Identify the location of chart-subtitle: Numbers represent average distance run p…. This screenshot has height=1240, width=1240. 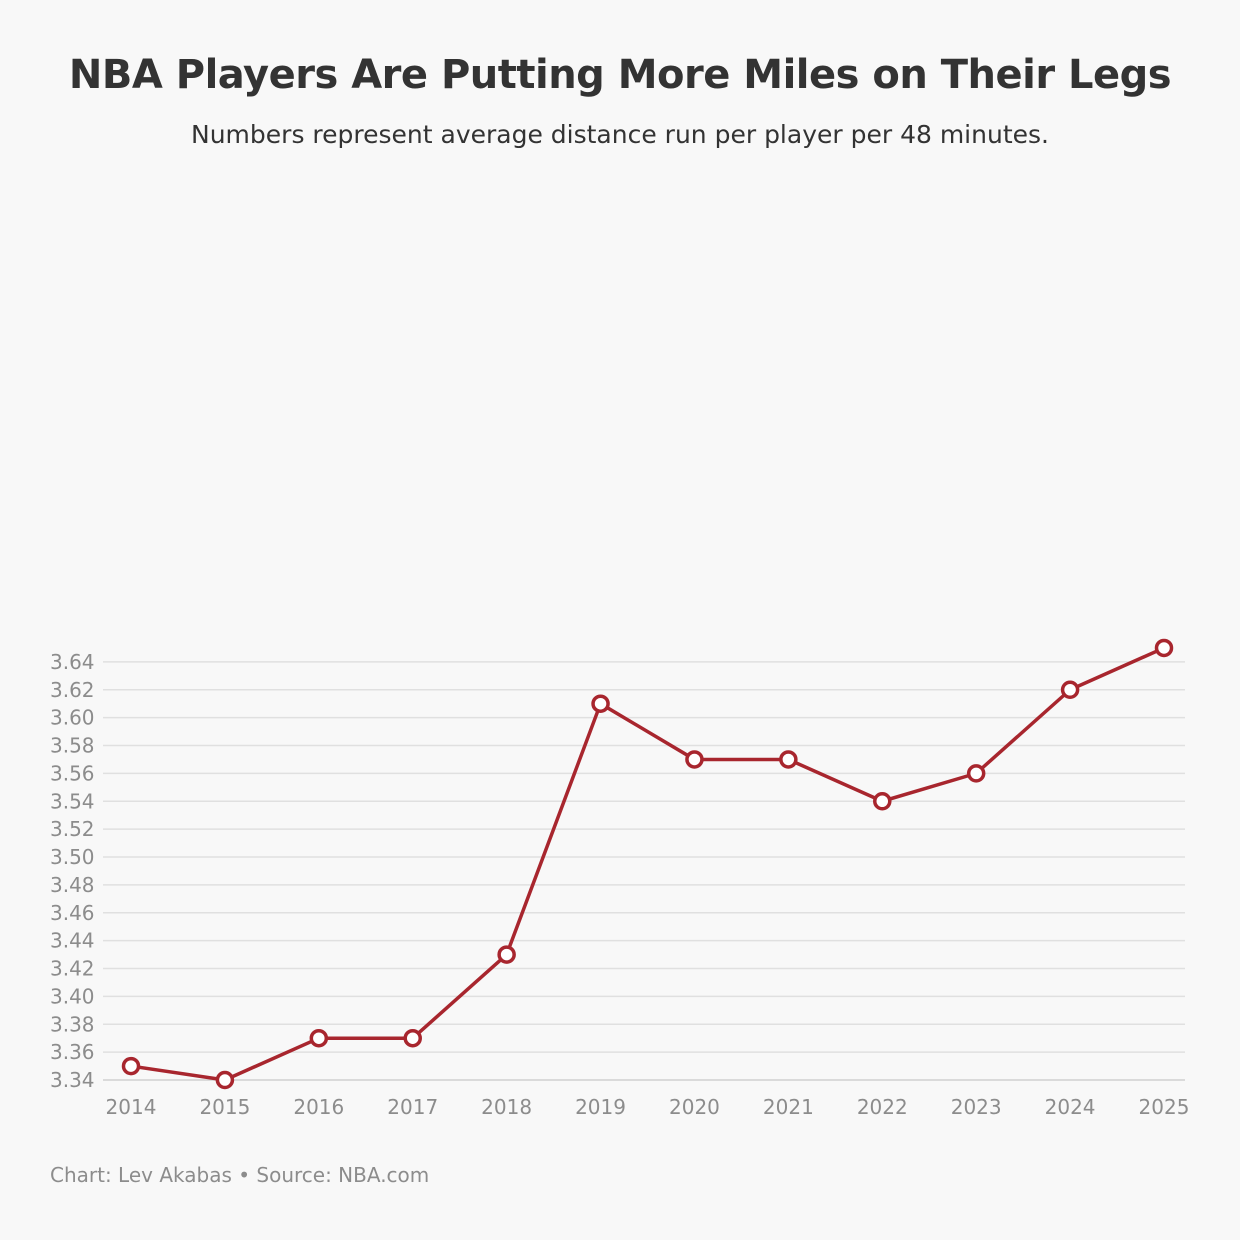
(620, 134).